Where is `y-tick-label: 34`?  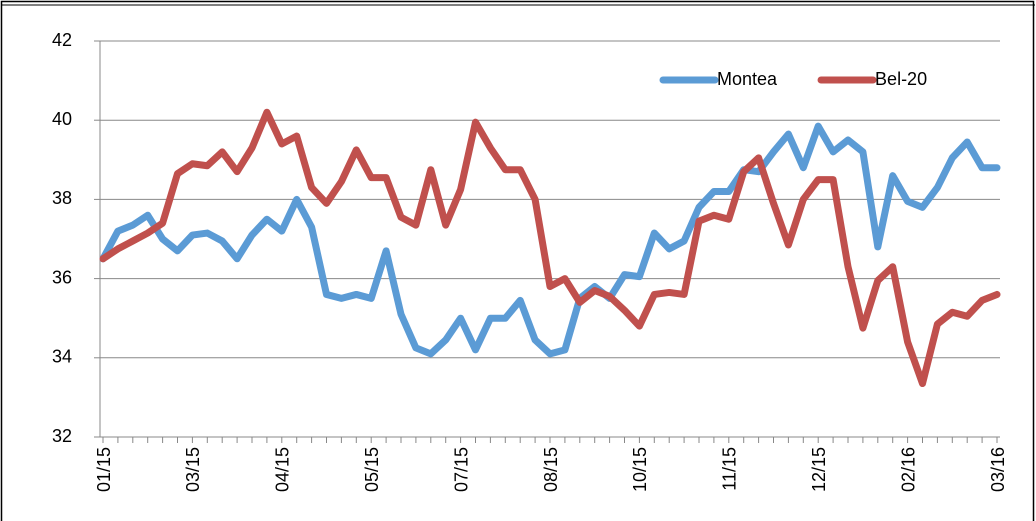 y-tick-label: 34 is located at coordinates (62, 357).